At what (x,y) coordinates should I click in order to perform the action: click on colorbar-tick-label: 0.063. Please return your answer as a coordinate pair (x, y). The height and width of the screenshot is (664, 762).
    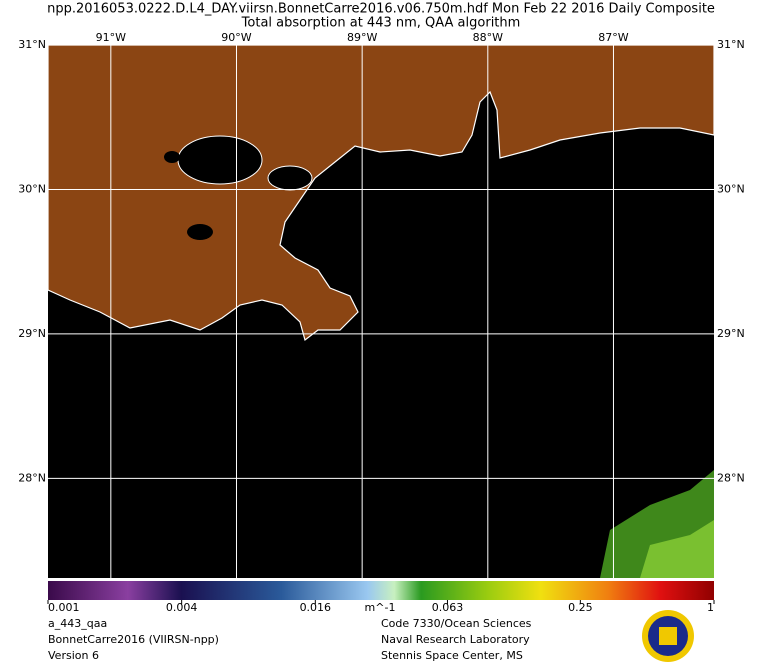
    Looking at the image, I should click on (448, 607).